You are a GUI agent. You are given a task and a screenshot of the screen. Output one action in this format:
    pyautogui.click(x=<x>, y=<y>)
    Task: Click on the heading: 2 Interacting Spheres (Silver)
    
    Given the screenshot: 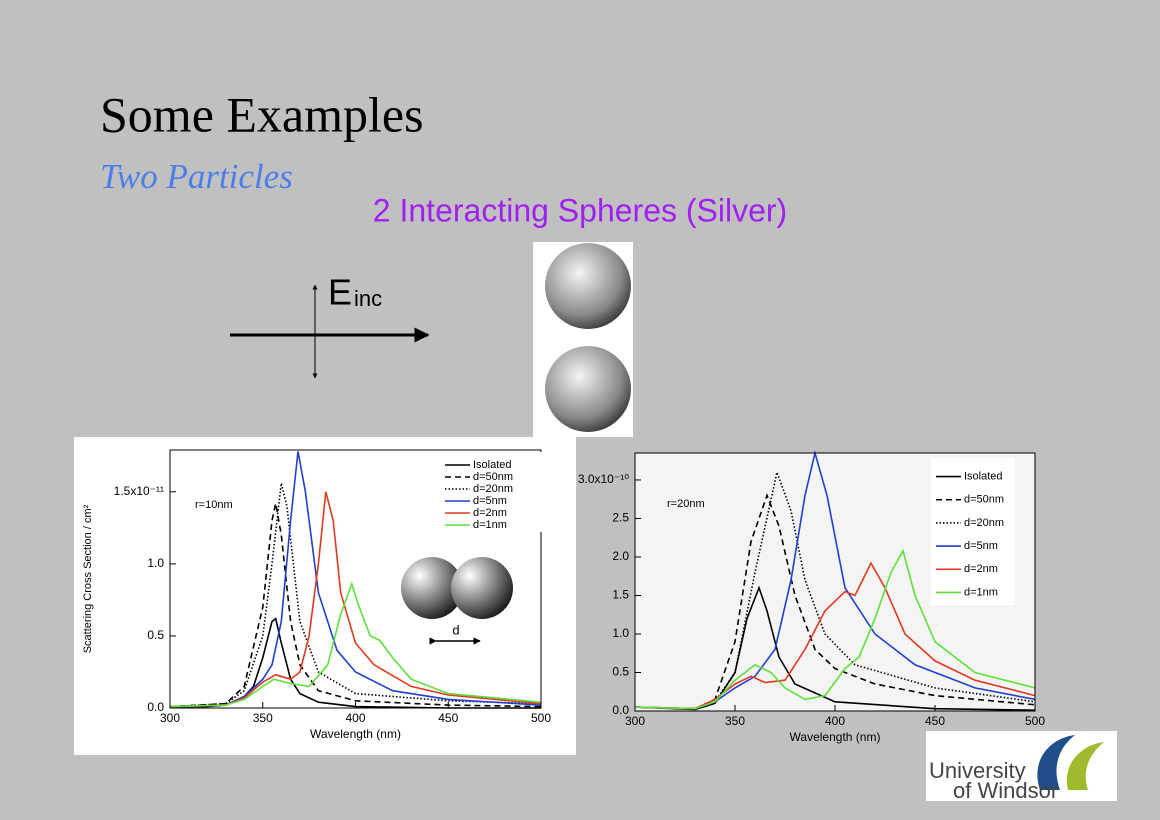 What is the action you would take?
    pyautogui.click(x=580, y=210)
    